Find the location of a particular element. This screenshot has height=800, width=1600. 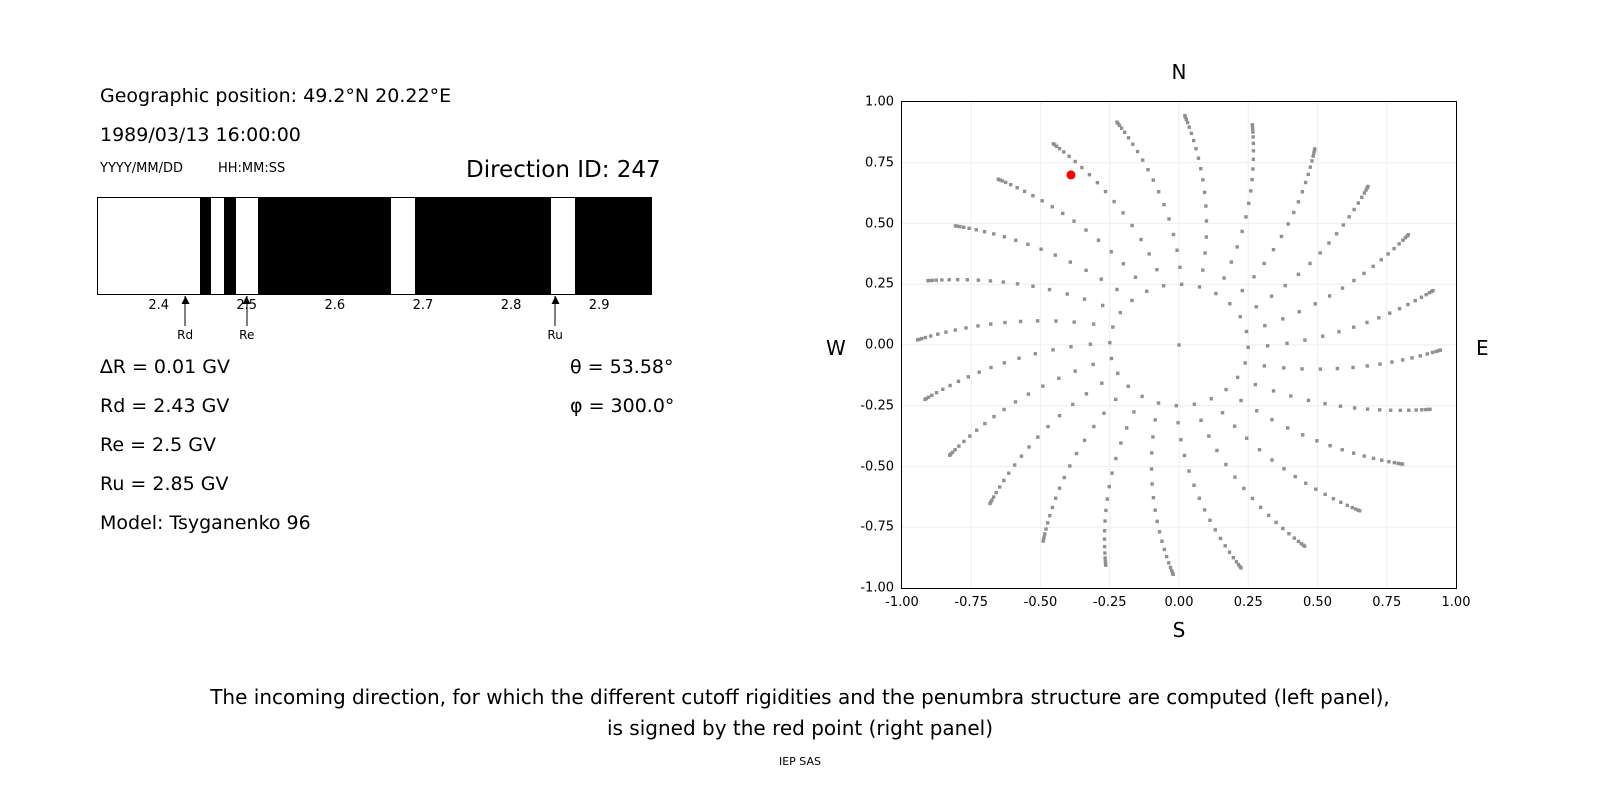

x-axis-tick-label: -1.00 is located at coordinates (902, 602).